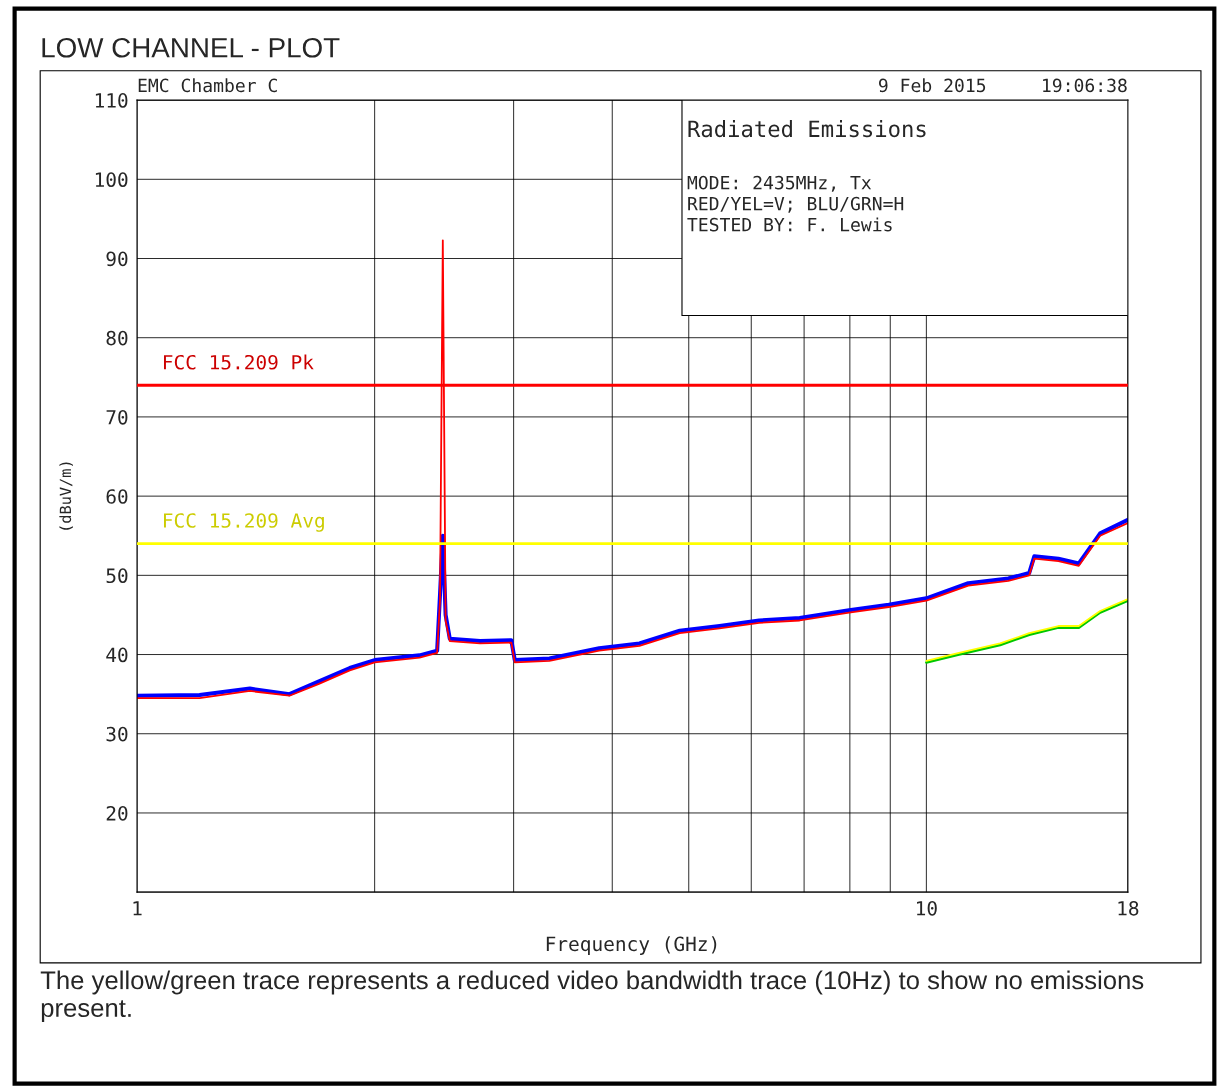 This screenshot has height=1088, width=1218. What do you see at coordinates (117, 576) in the screenshot?
I see `y-tick-label: 50` at bounding box center [117, 576].